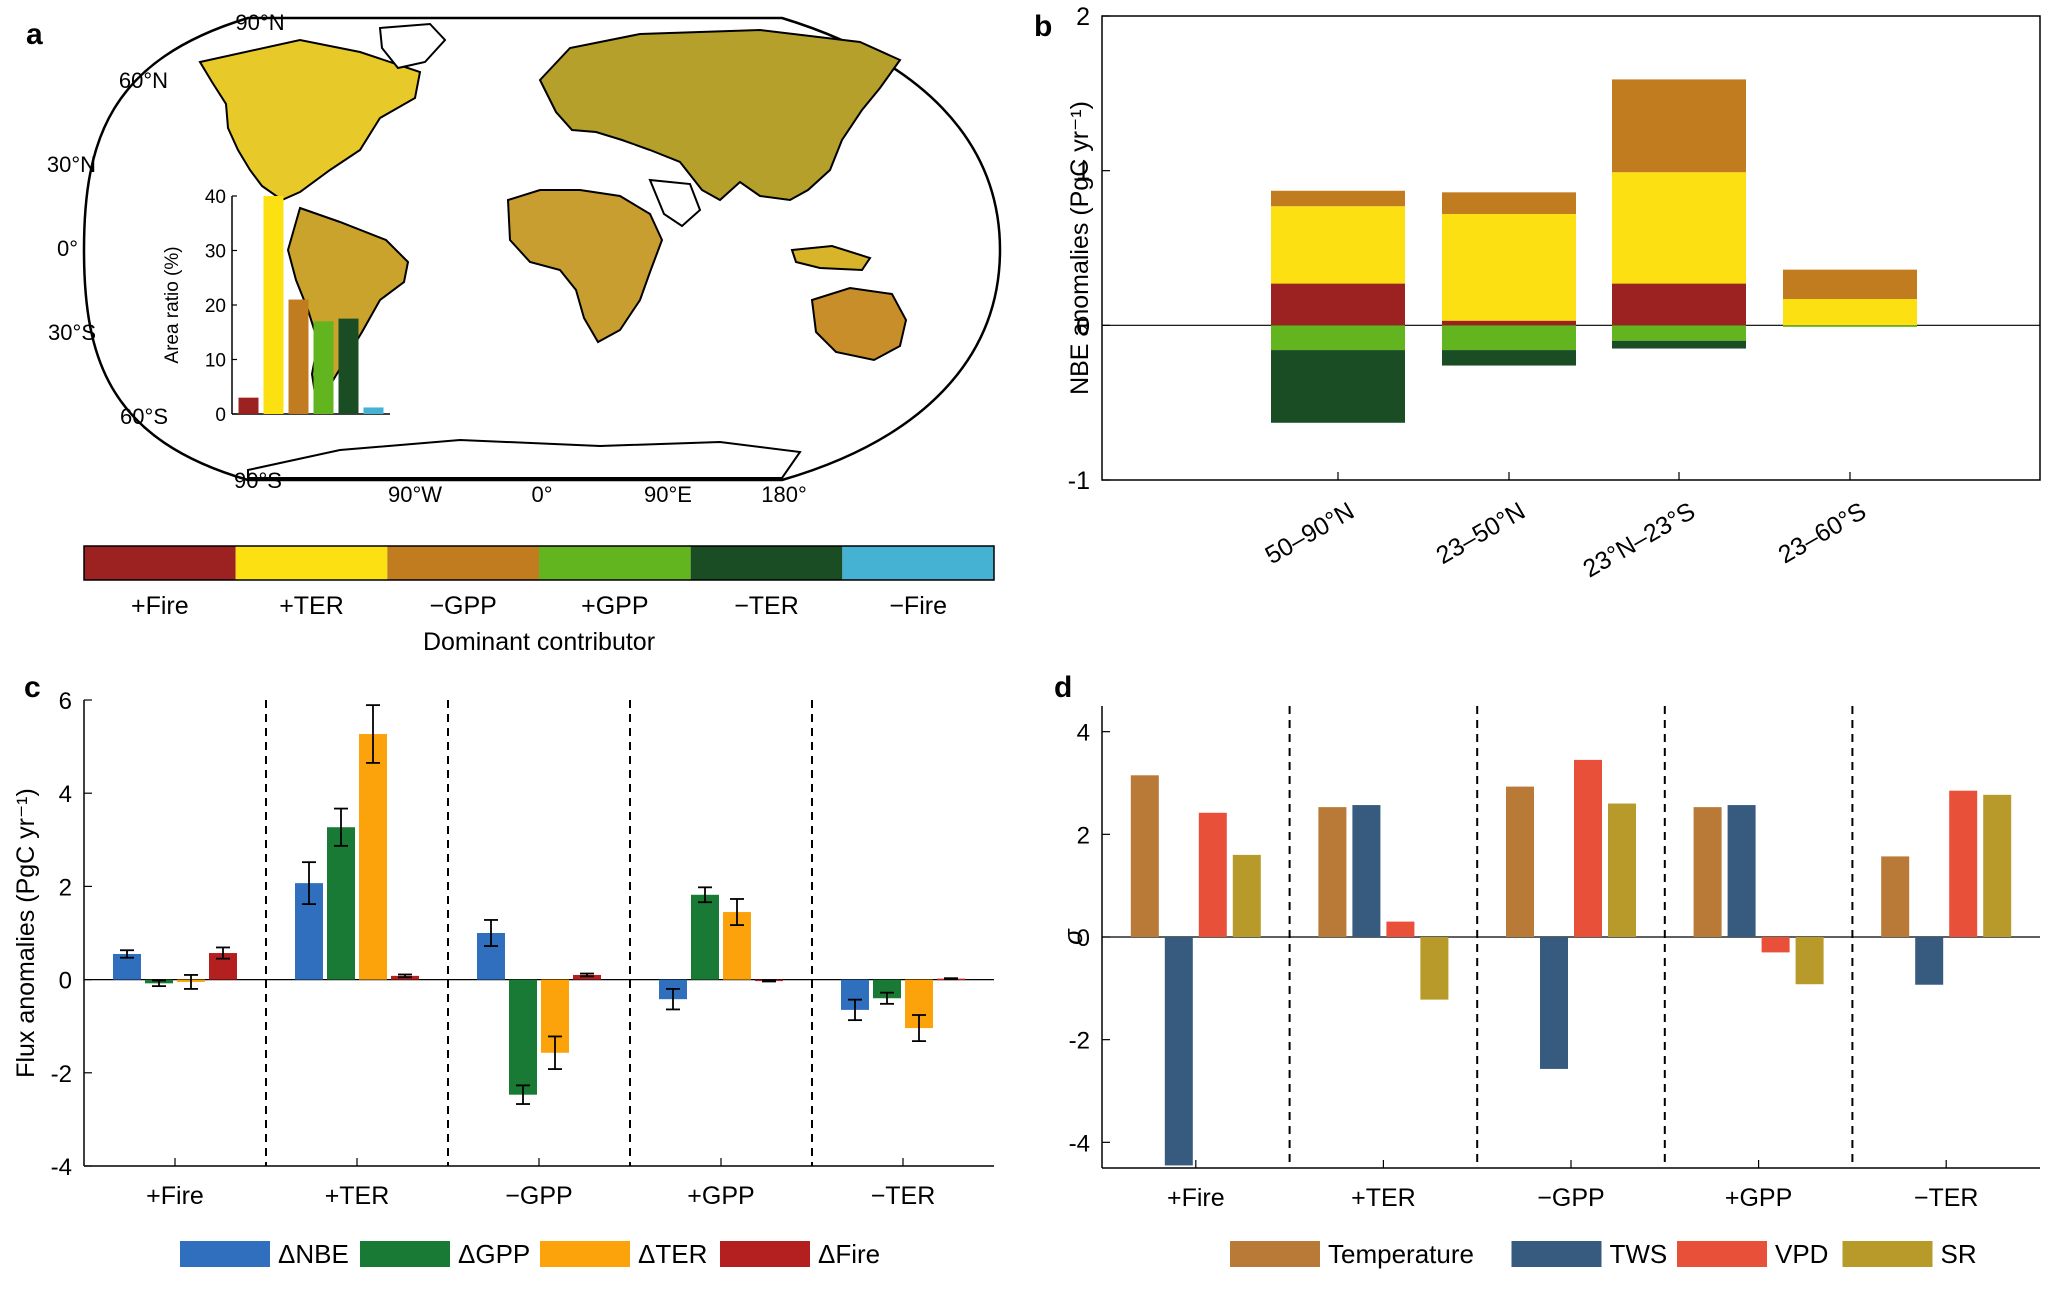 The width and height of the screenshot is (2048, 1296). I want to click on panel-b-bar-23-50-n-gpp, so click(1509, 203).